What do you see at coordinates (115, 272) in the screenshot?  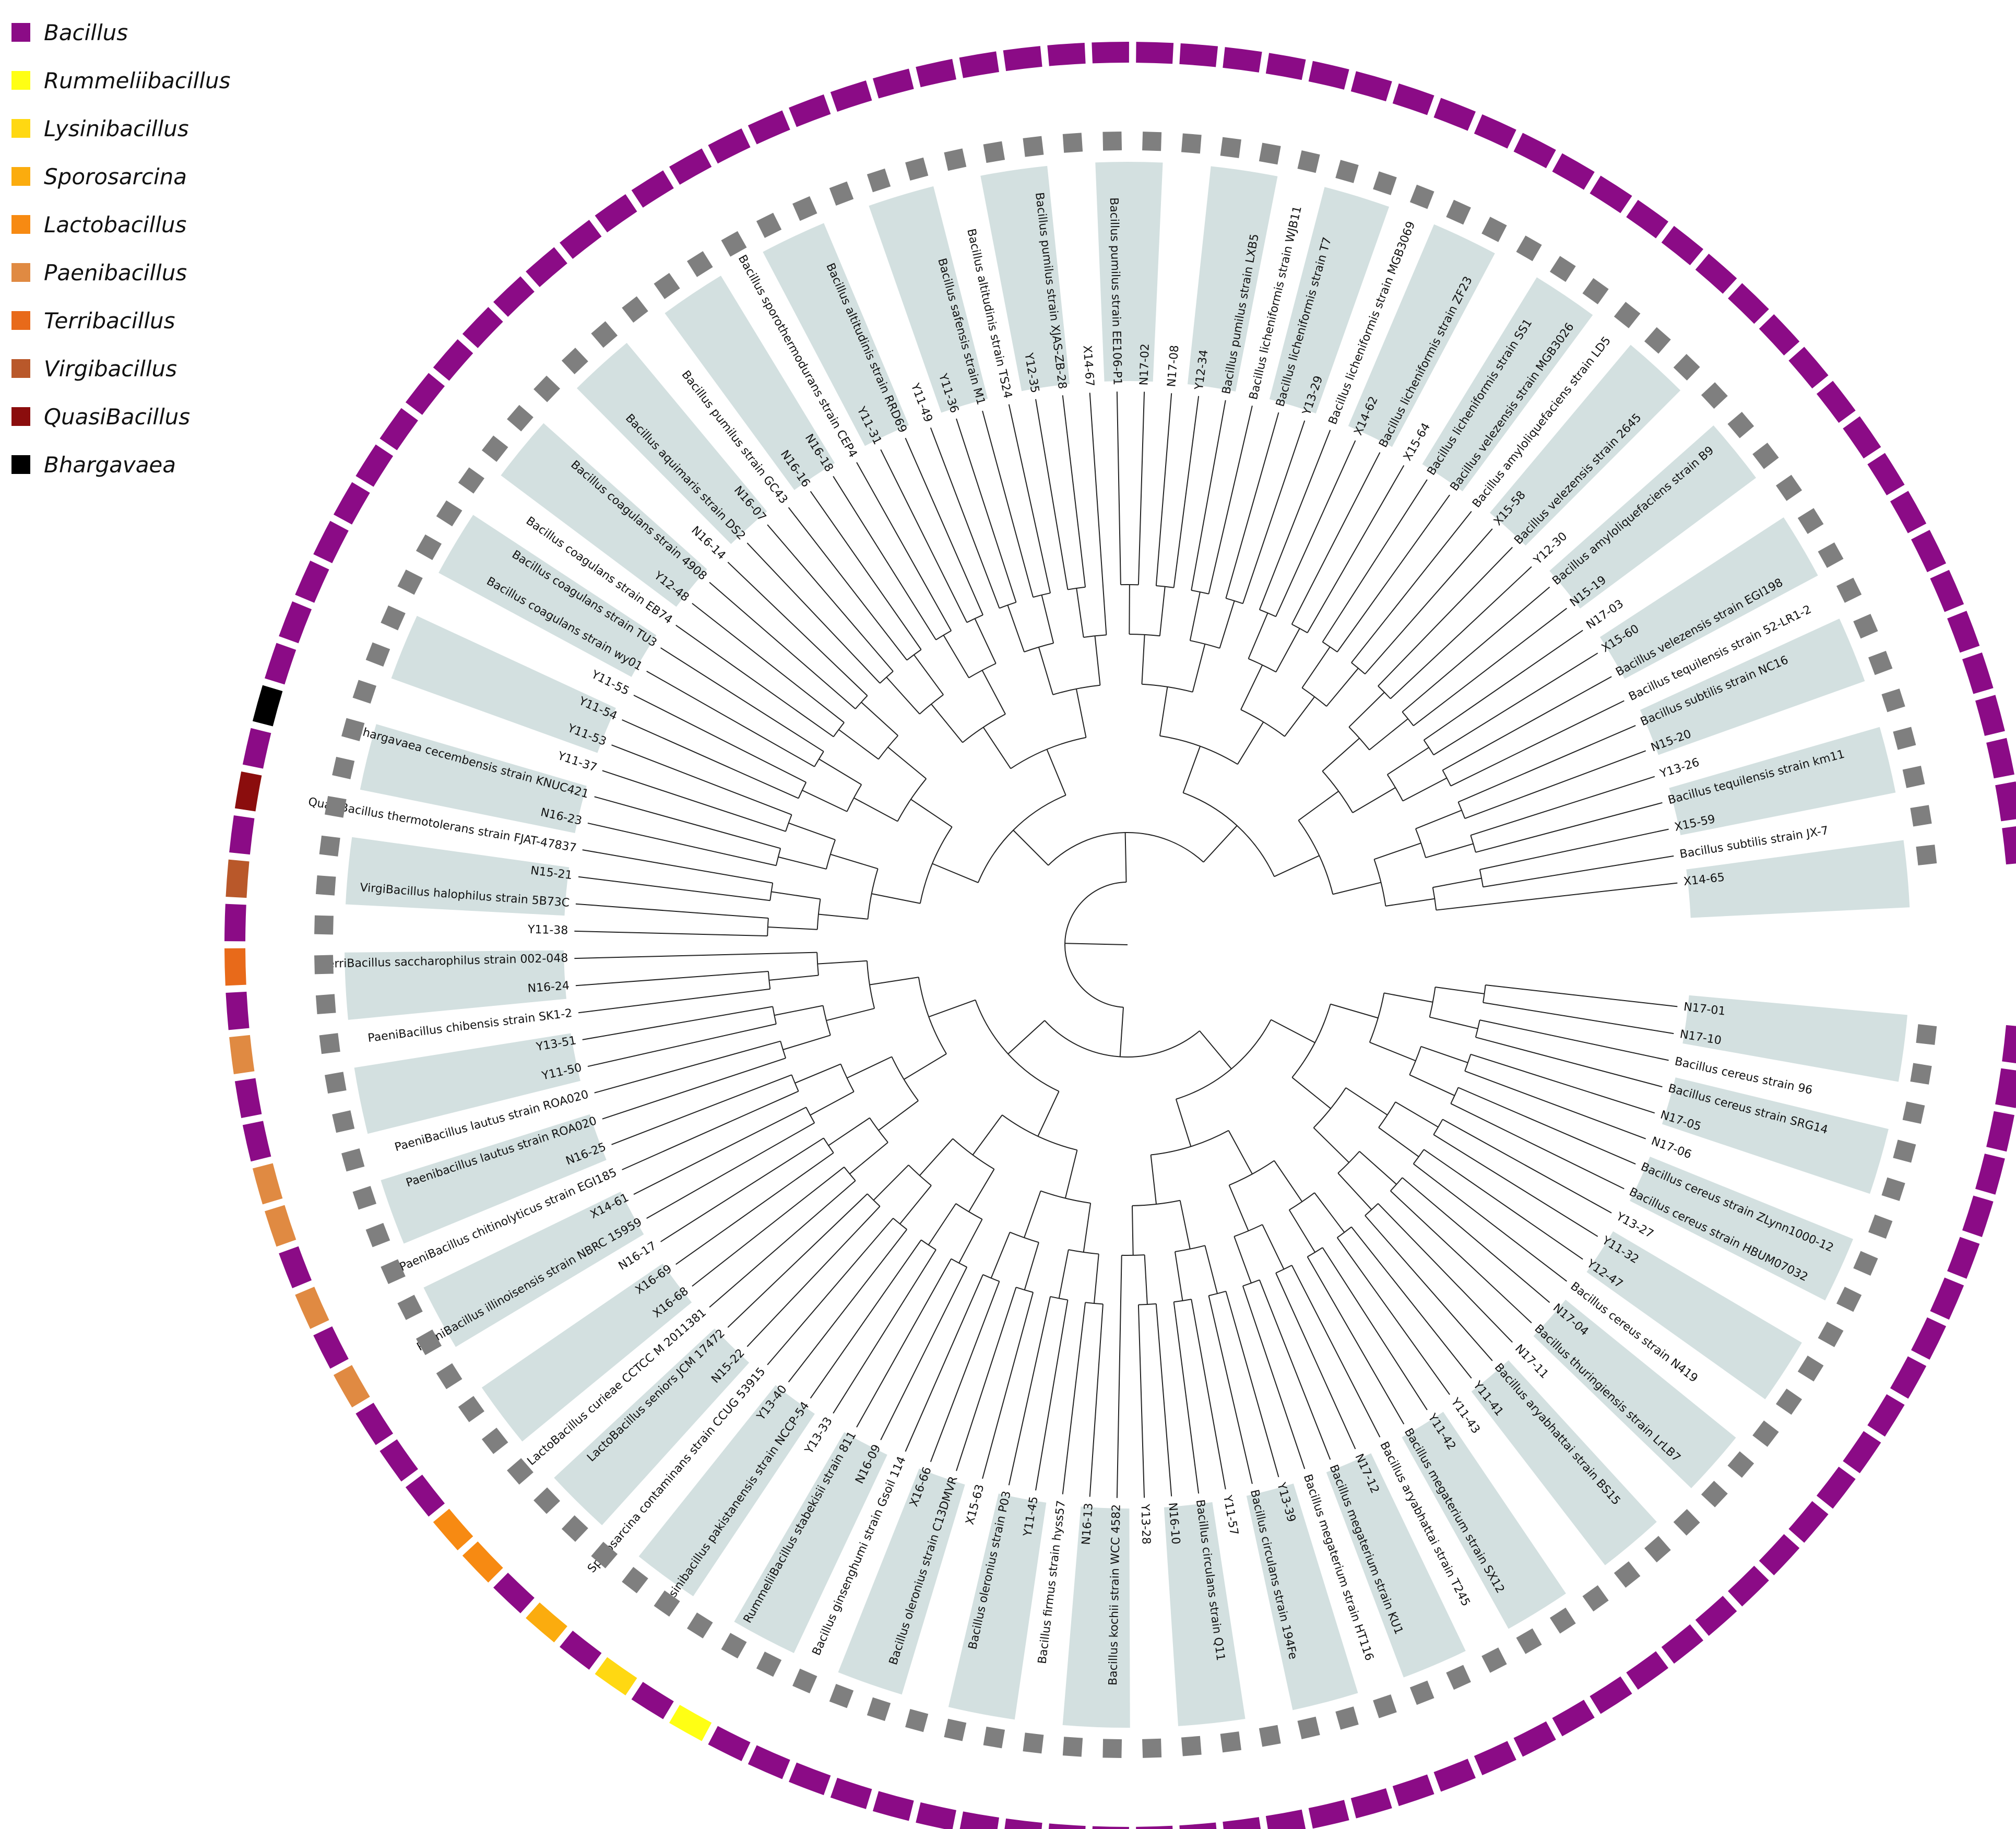 I see `legend-label: Paenibacillus` at bounding box center [115, 272].